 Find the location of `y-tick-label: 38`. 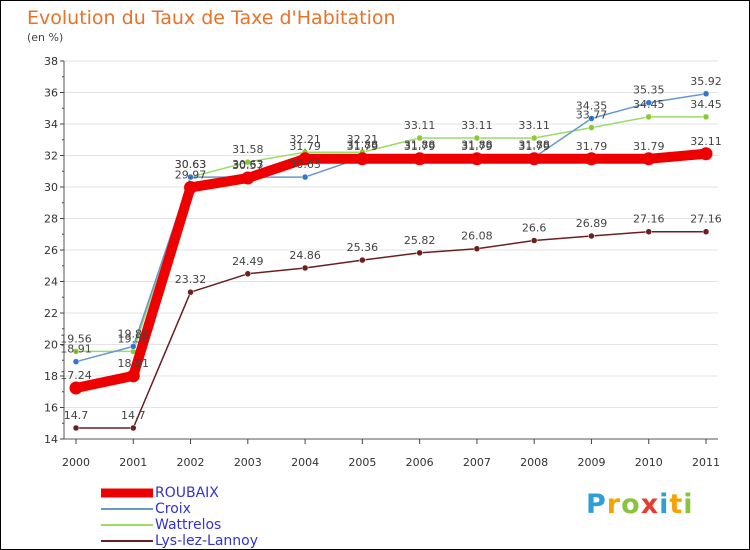

y-tick-label: 38 is located at coordinates (51, 61).